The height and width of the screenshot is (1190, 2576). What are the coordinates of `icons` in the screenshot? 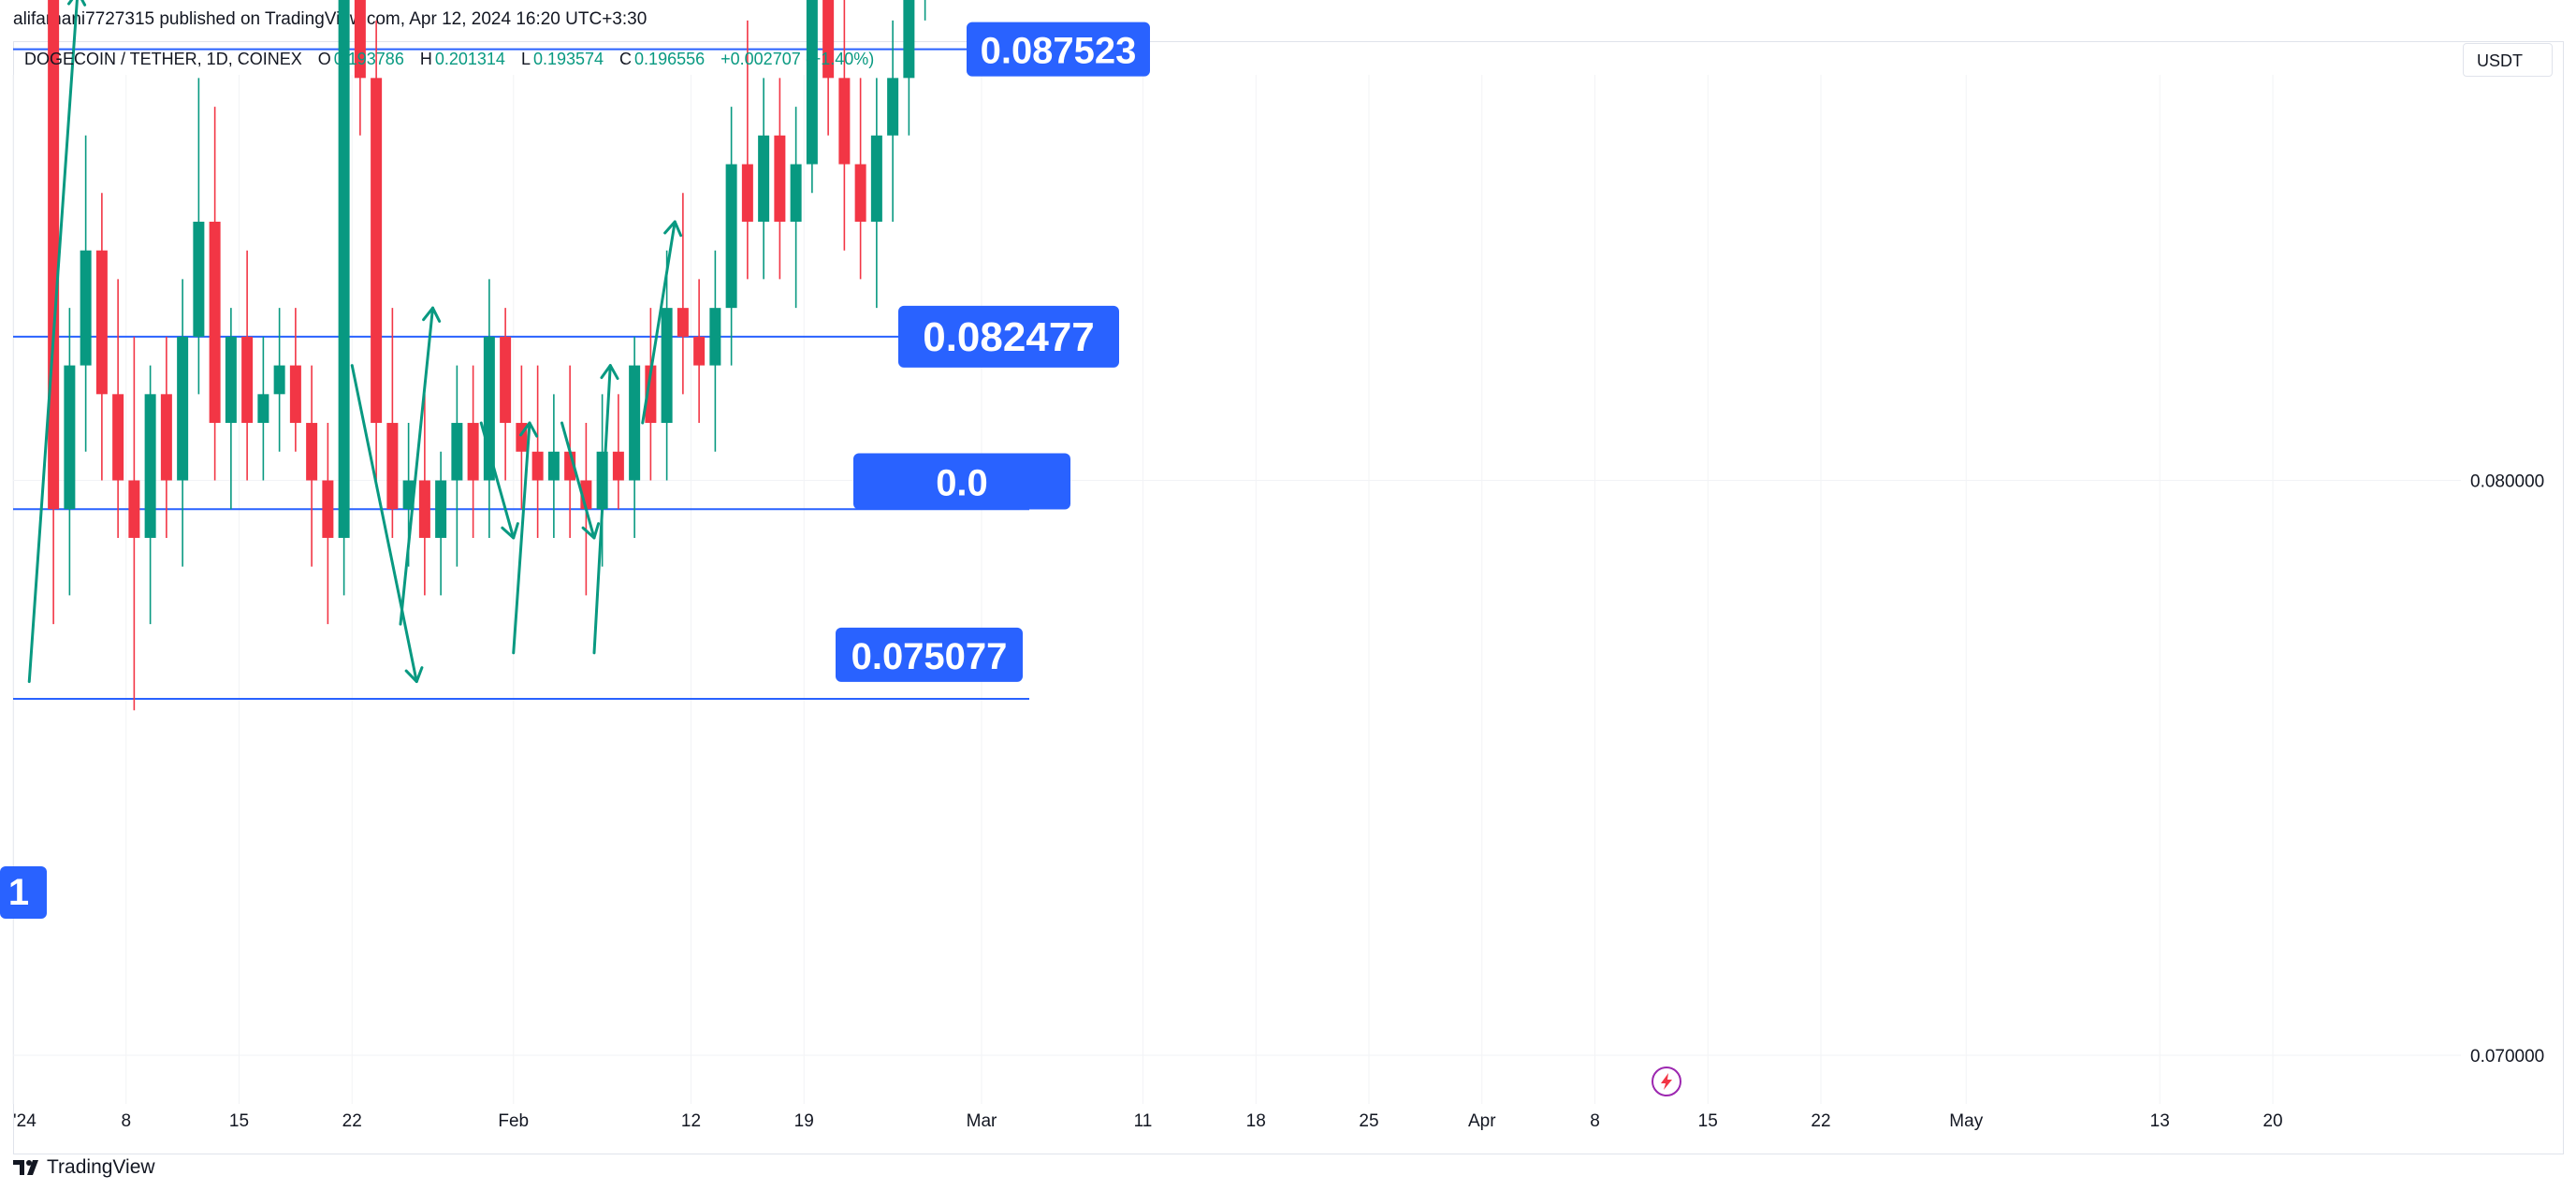 It's located at (1666, 1081).